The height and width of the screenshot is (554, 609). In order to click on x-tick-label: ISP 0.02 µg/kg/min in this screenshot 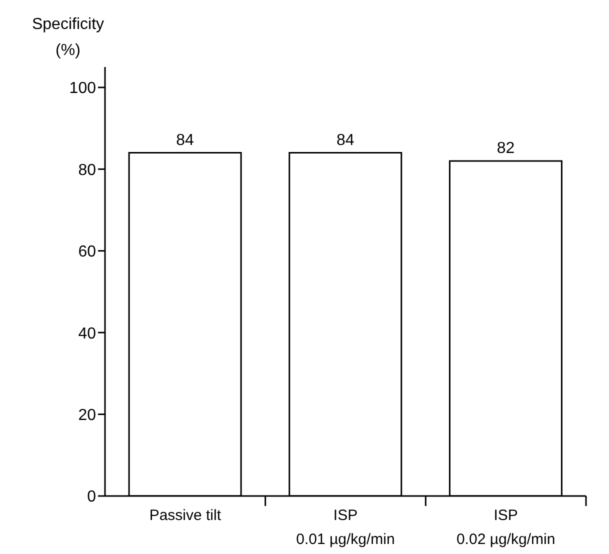, I will do `click(506, 527)`.